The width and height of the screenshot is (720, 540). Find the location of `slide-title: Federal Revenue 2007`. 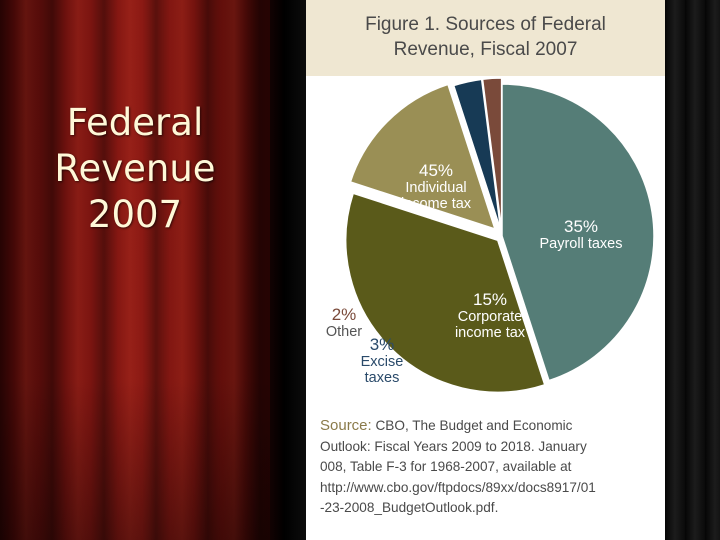

slide-title: Federal Revenue 2007 is located at coordinates (135, 169).